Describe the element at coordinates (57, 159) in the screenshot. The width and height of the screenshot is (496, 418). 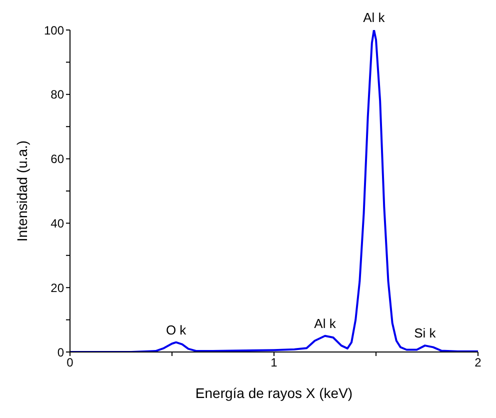
I see `y-tick-label: 60` at that location.